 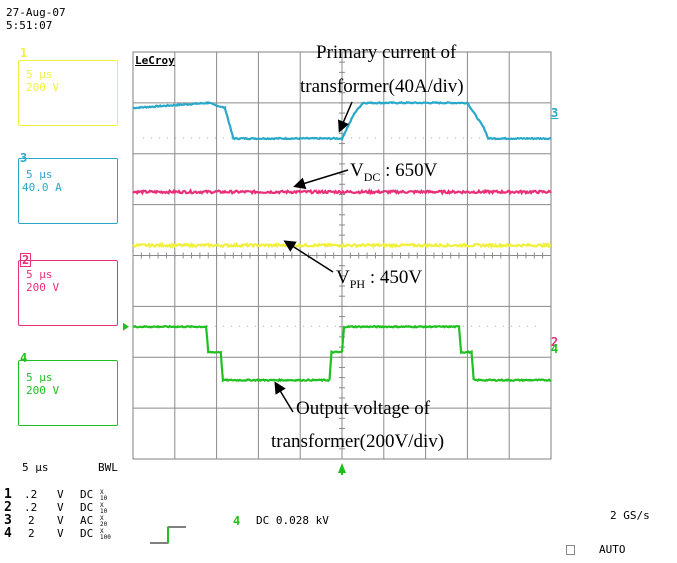 I want to click on row-1-unit: V, so click(x=60, y=494).